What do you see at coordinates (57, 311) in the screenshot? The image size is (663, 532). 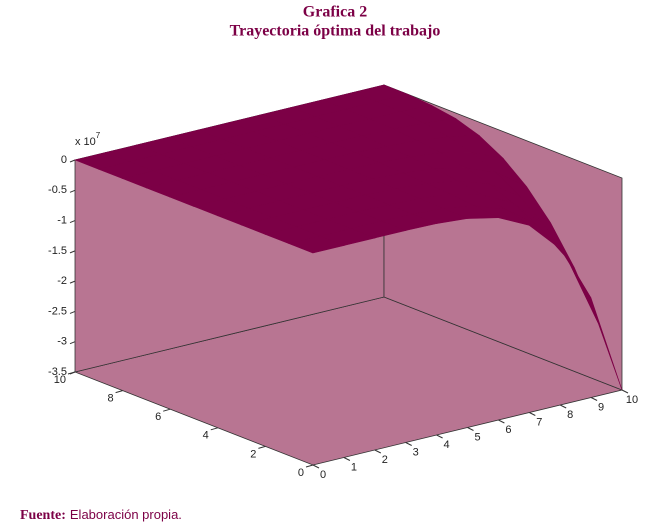 I see `z-tick-label: -2.5` at bounding box center [57, 311].